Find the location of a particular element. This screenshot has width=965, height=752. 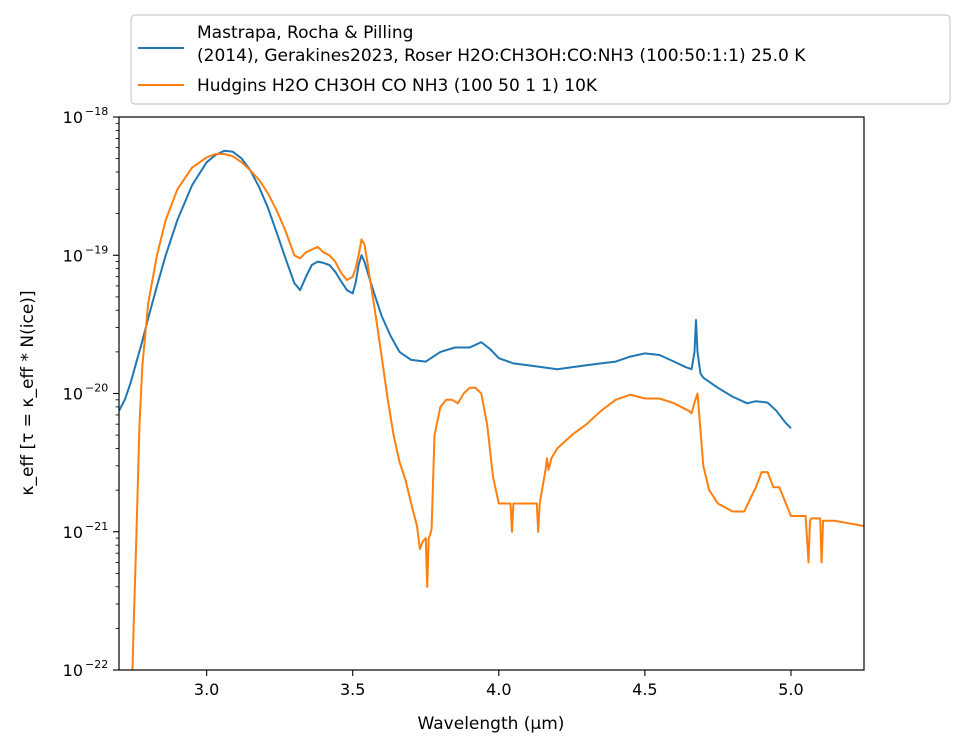

x-tick-label: 4.0 is located at coordinates (498, 689).